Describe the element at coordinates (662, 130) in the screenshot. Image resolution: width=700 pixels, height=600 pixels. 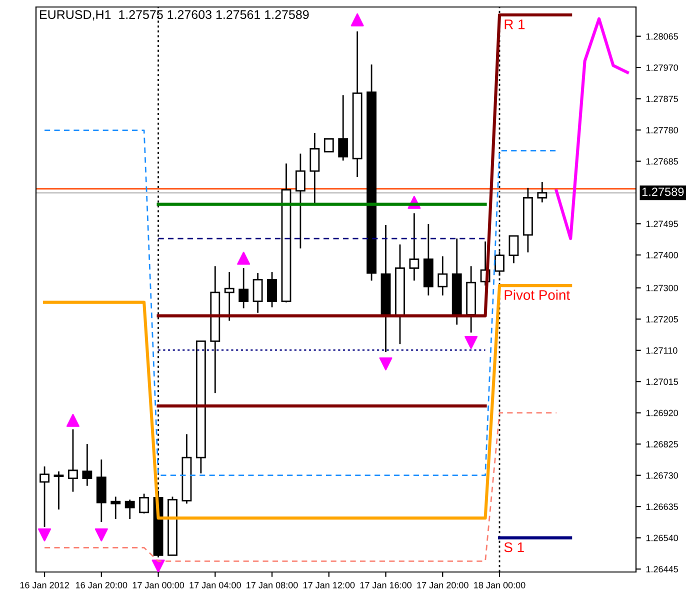
I see `y-tick-label: 1.27780` at that location.